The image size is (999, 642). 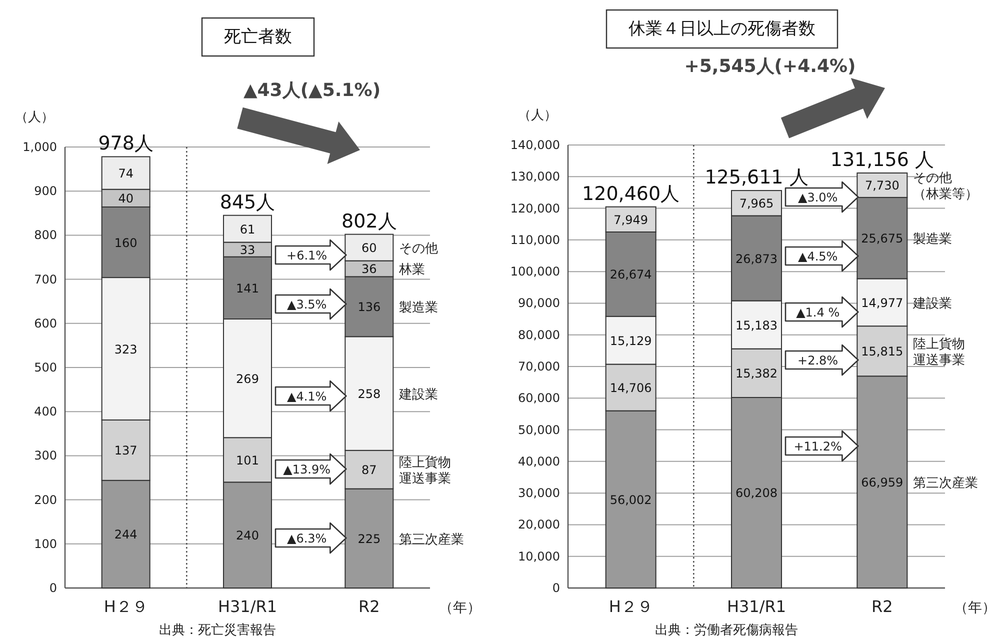 What do you see at coordinates (535, 208) in the screenshot?
I see `y-tick-label: 120,000` at bounding box center [535, 208].